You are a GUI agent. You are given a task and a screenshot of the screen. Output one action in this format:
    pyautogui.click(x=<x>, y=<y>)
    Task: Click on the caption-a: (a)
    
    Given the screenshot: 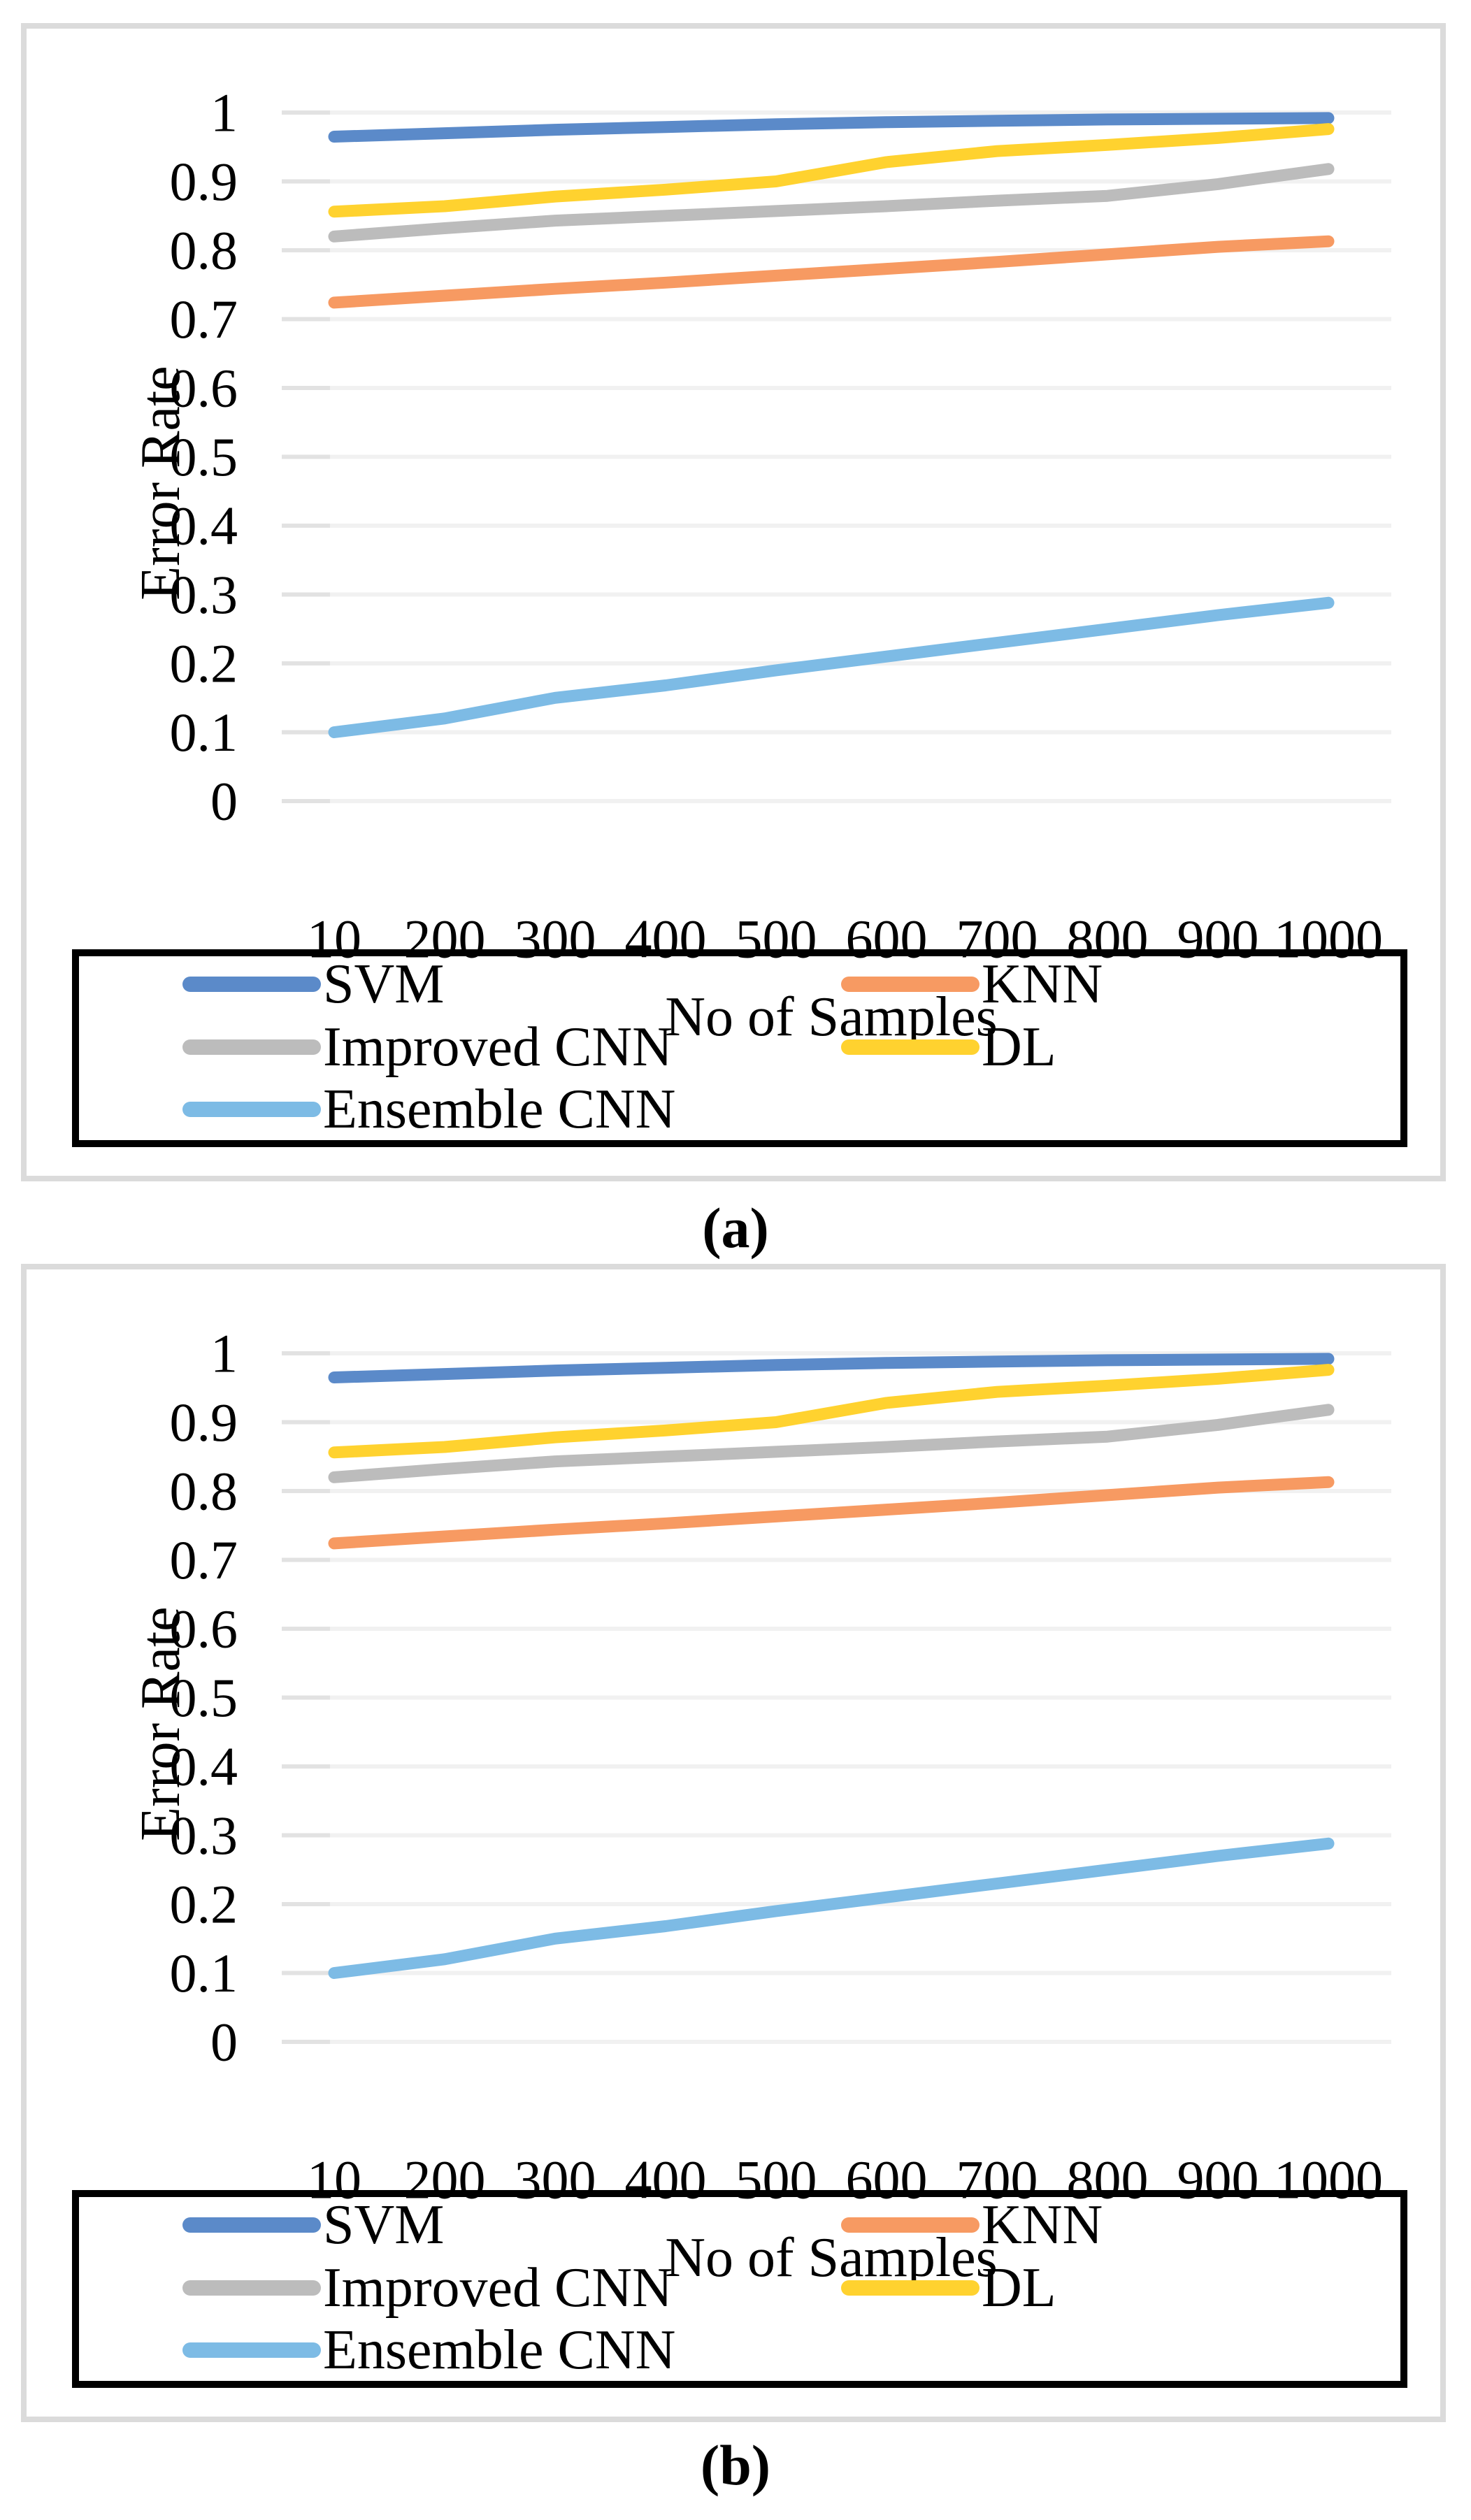 What is the action you would take?
    pyautogui.click(x=735, y=1228)
    